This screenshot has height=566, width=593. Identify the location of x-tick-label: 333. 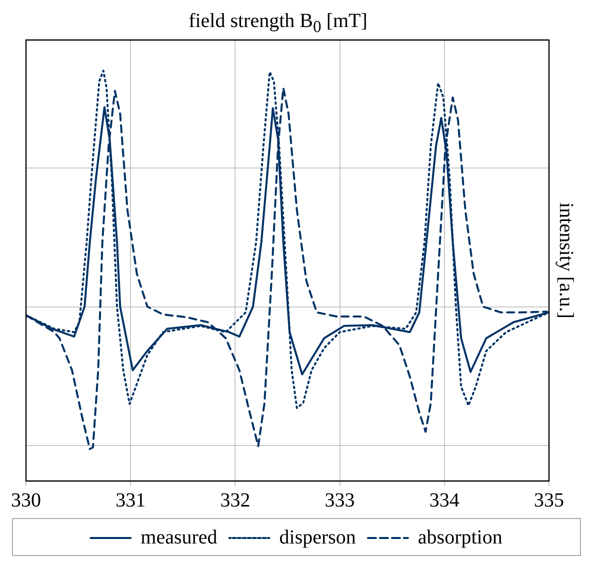
(339, 500).